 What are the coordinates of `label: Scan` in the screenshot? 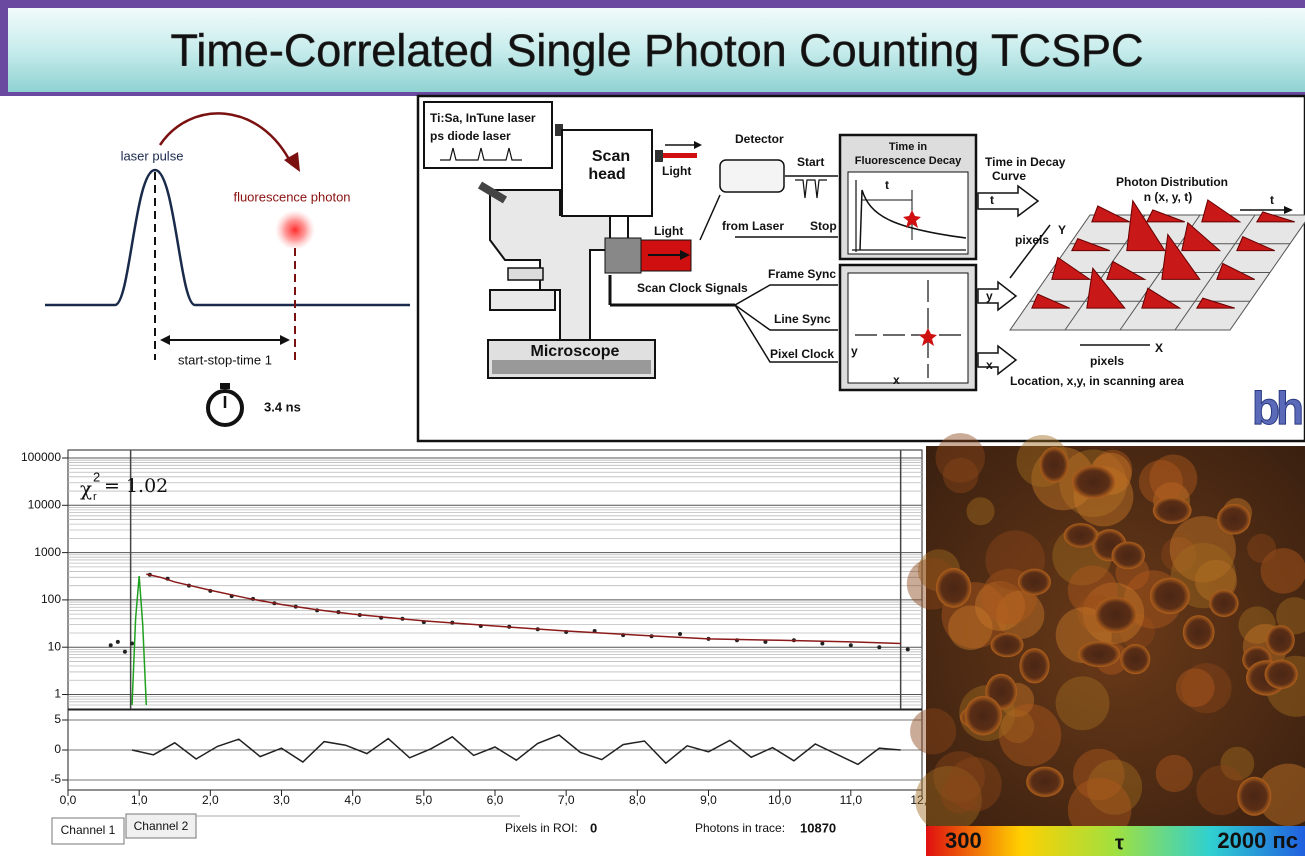 It's located at (611, 156).